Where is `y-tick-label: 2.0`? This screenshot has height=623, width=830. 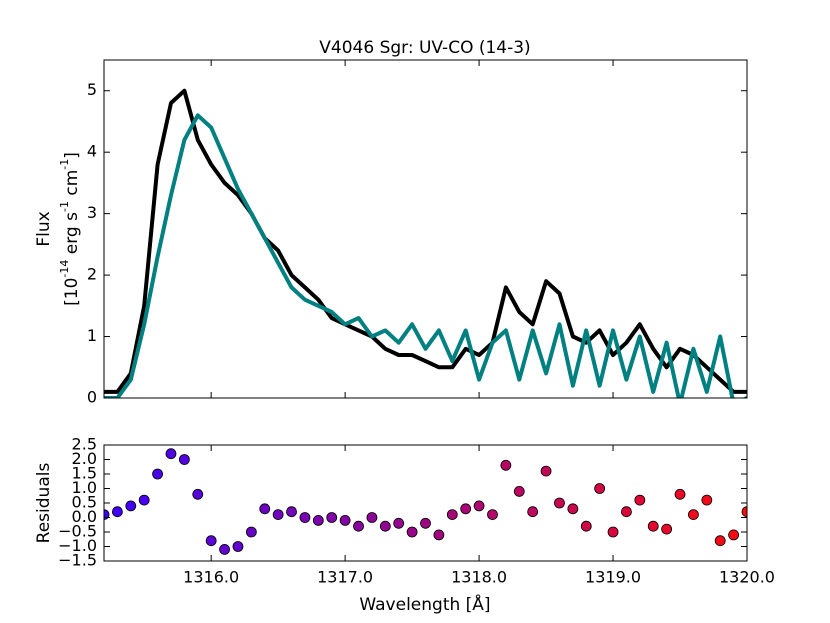 y-tick-label: 2.0 is located at coordinates (84, 458).